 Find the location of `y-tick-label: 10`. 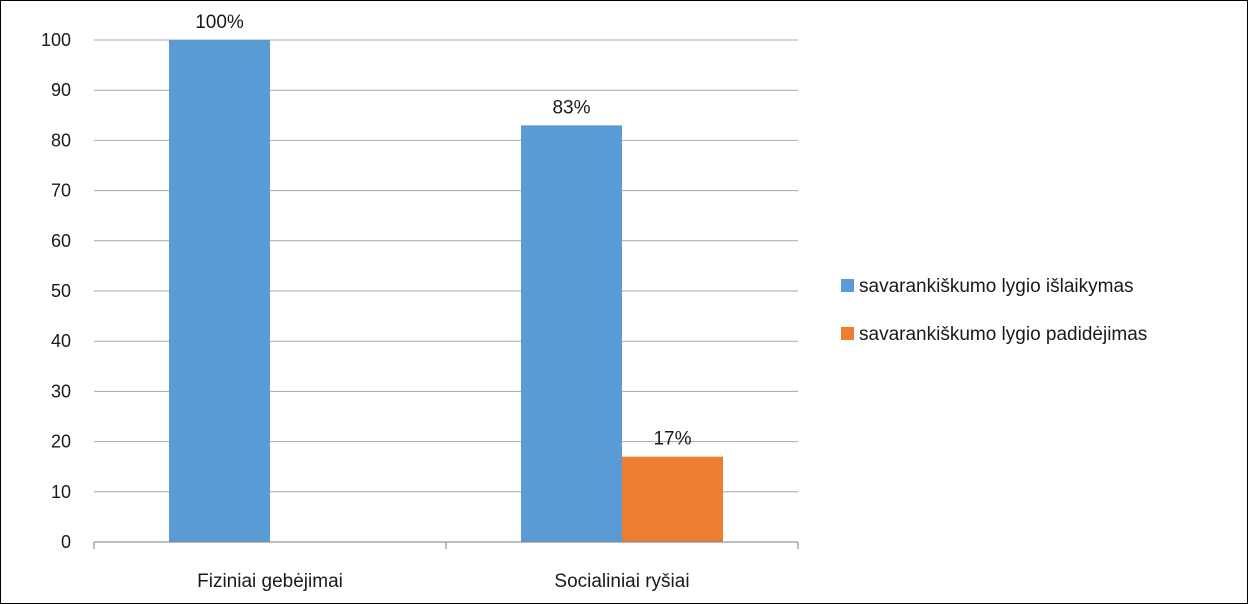

y-tick-label: 10 is located at coordinates (61, 492).